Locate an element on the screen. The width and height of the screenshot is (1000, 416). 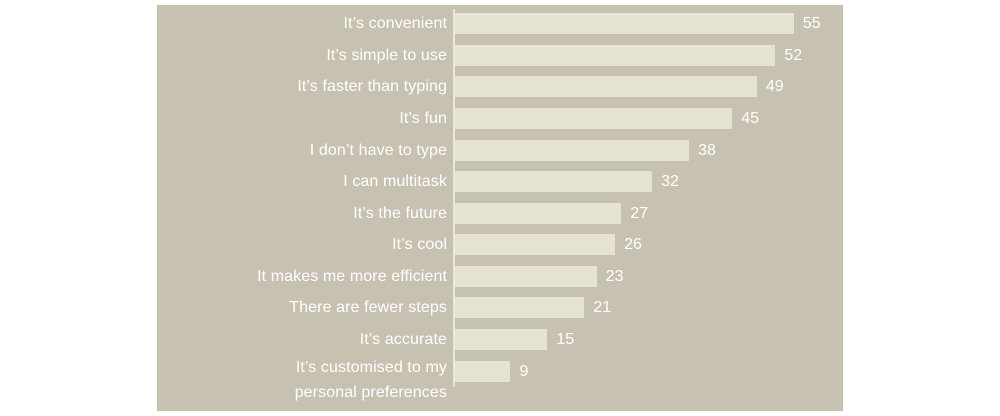
category-label: It’s faster than typing is located at coordinates (372, 87).